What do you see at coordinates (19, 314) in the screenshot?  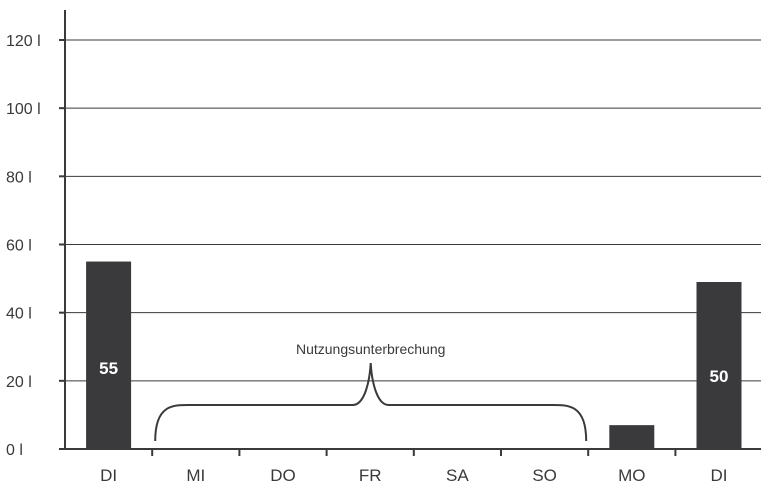 I see `y-tick-label: 40 l` at bounding box center [19, 314].